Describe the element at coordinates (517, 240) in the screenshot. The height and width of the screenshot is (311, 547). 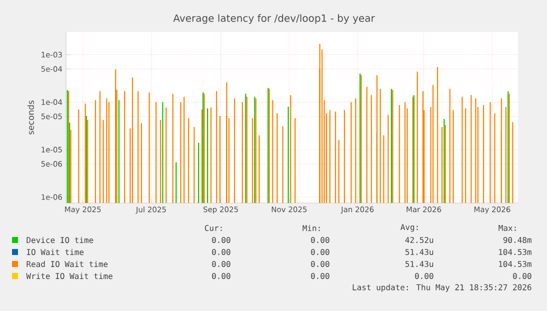
I see `text: 90.48m` at that location.